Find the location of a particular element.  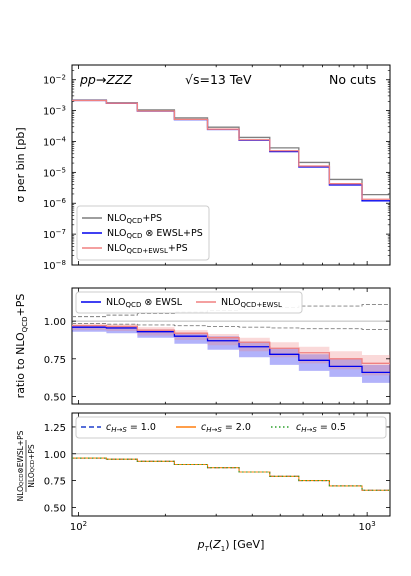

xsec-ytick-label-8: 10⁻⁸ is located at coordinates (54, 265).